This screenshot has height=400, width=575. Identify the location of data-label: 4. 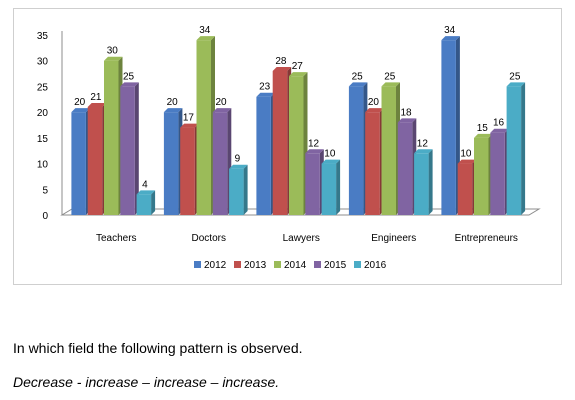
(145, 184).